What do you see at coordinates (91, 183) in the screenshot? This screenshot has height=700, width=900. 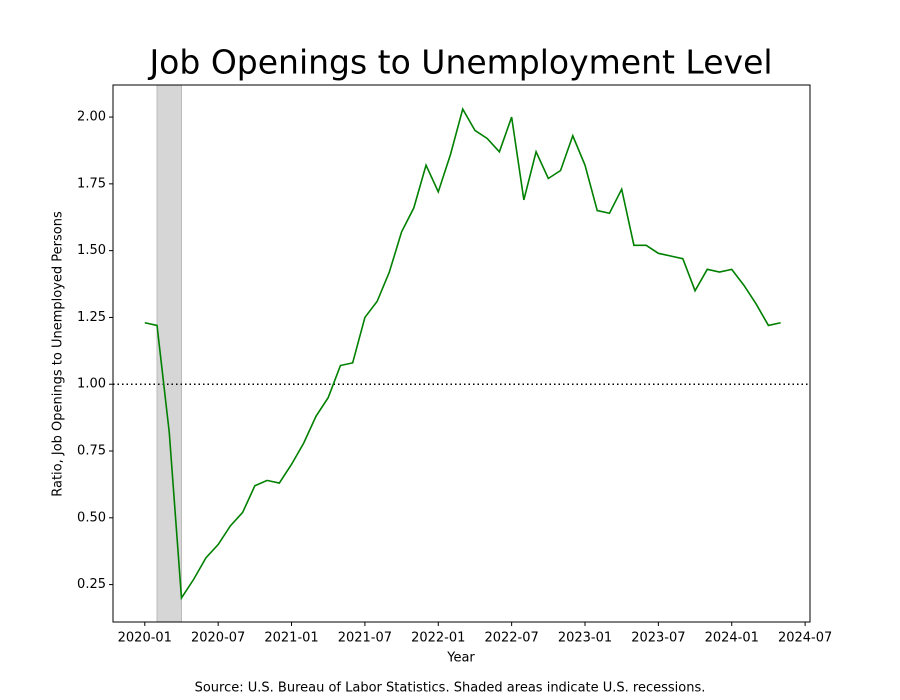 I see `y-tick-label: 1.75` at bounding box center [91, 183].